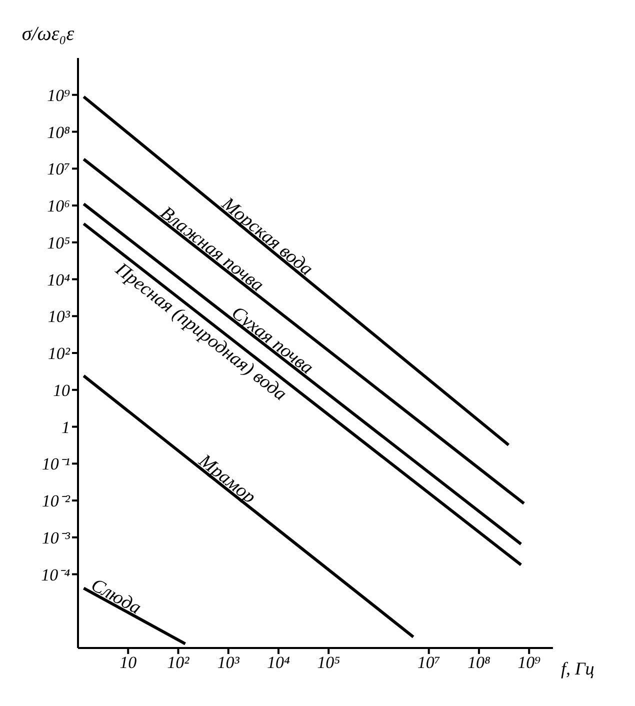 This screenshot has width=635, height=706. I want to click on y-tick-label: 10⁹, so click(58, 95).